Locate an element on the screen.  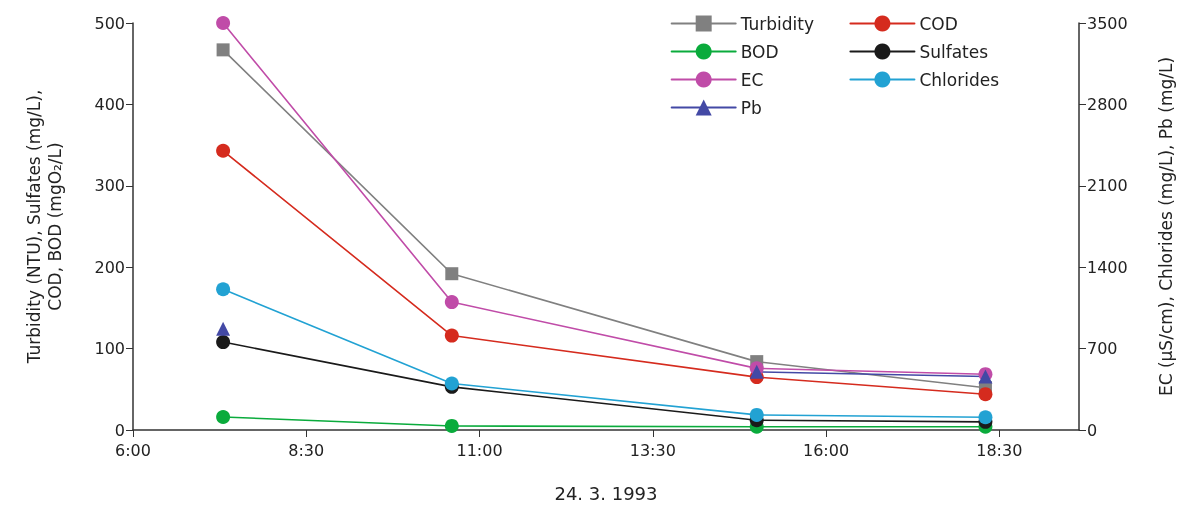
legend-label: Sulfates is located at coordinates (954, 51).